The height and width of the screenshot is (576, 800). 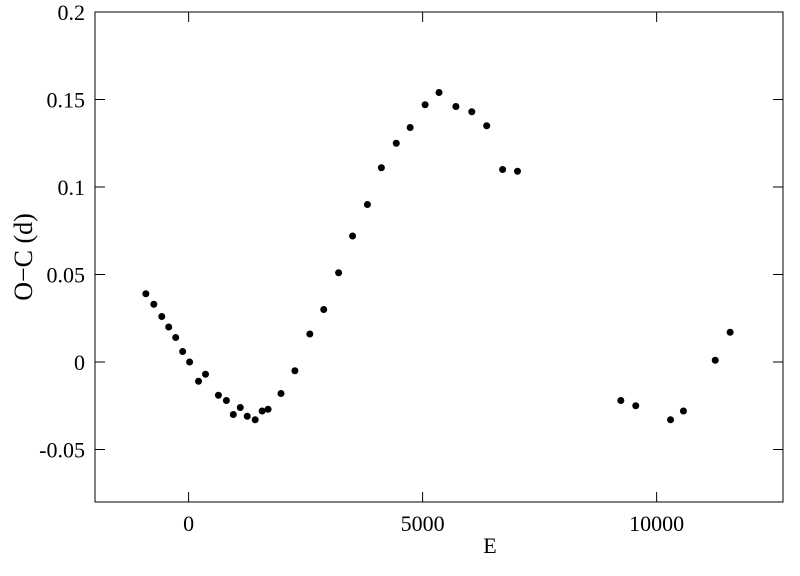 I want to click on y-tick-label: 0.15, so click(x=66, y=100).